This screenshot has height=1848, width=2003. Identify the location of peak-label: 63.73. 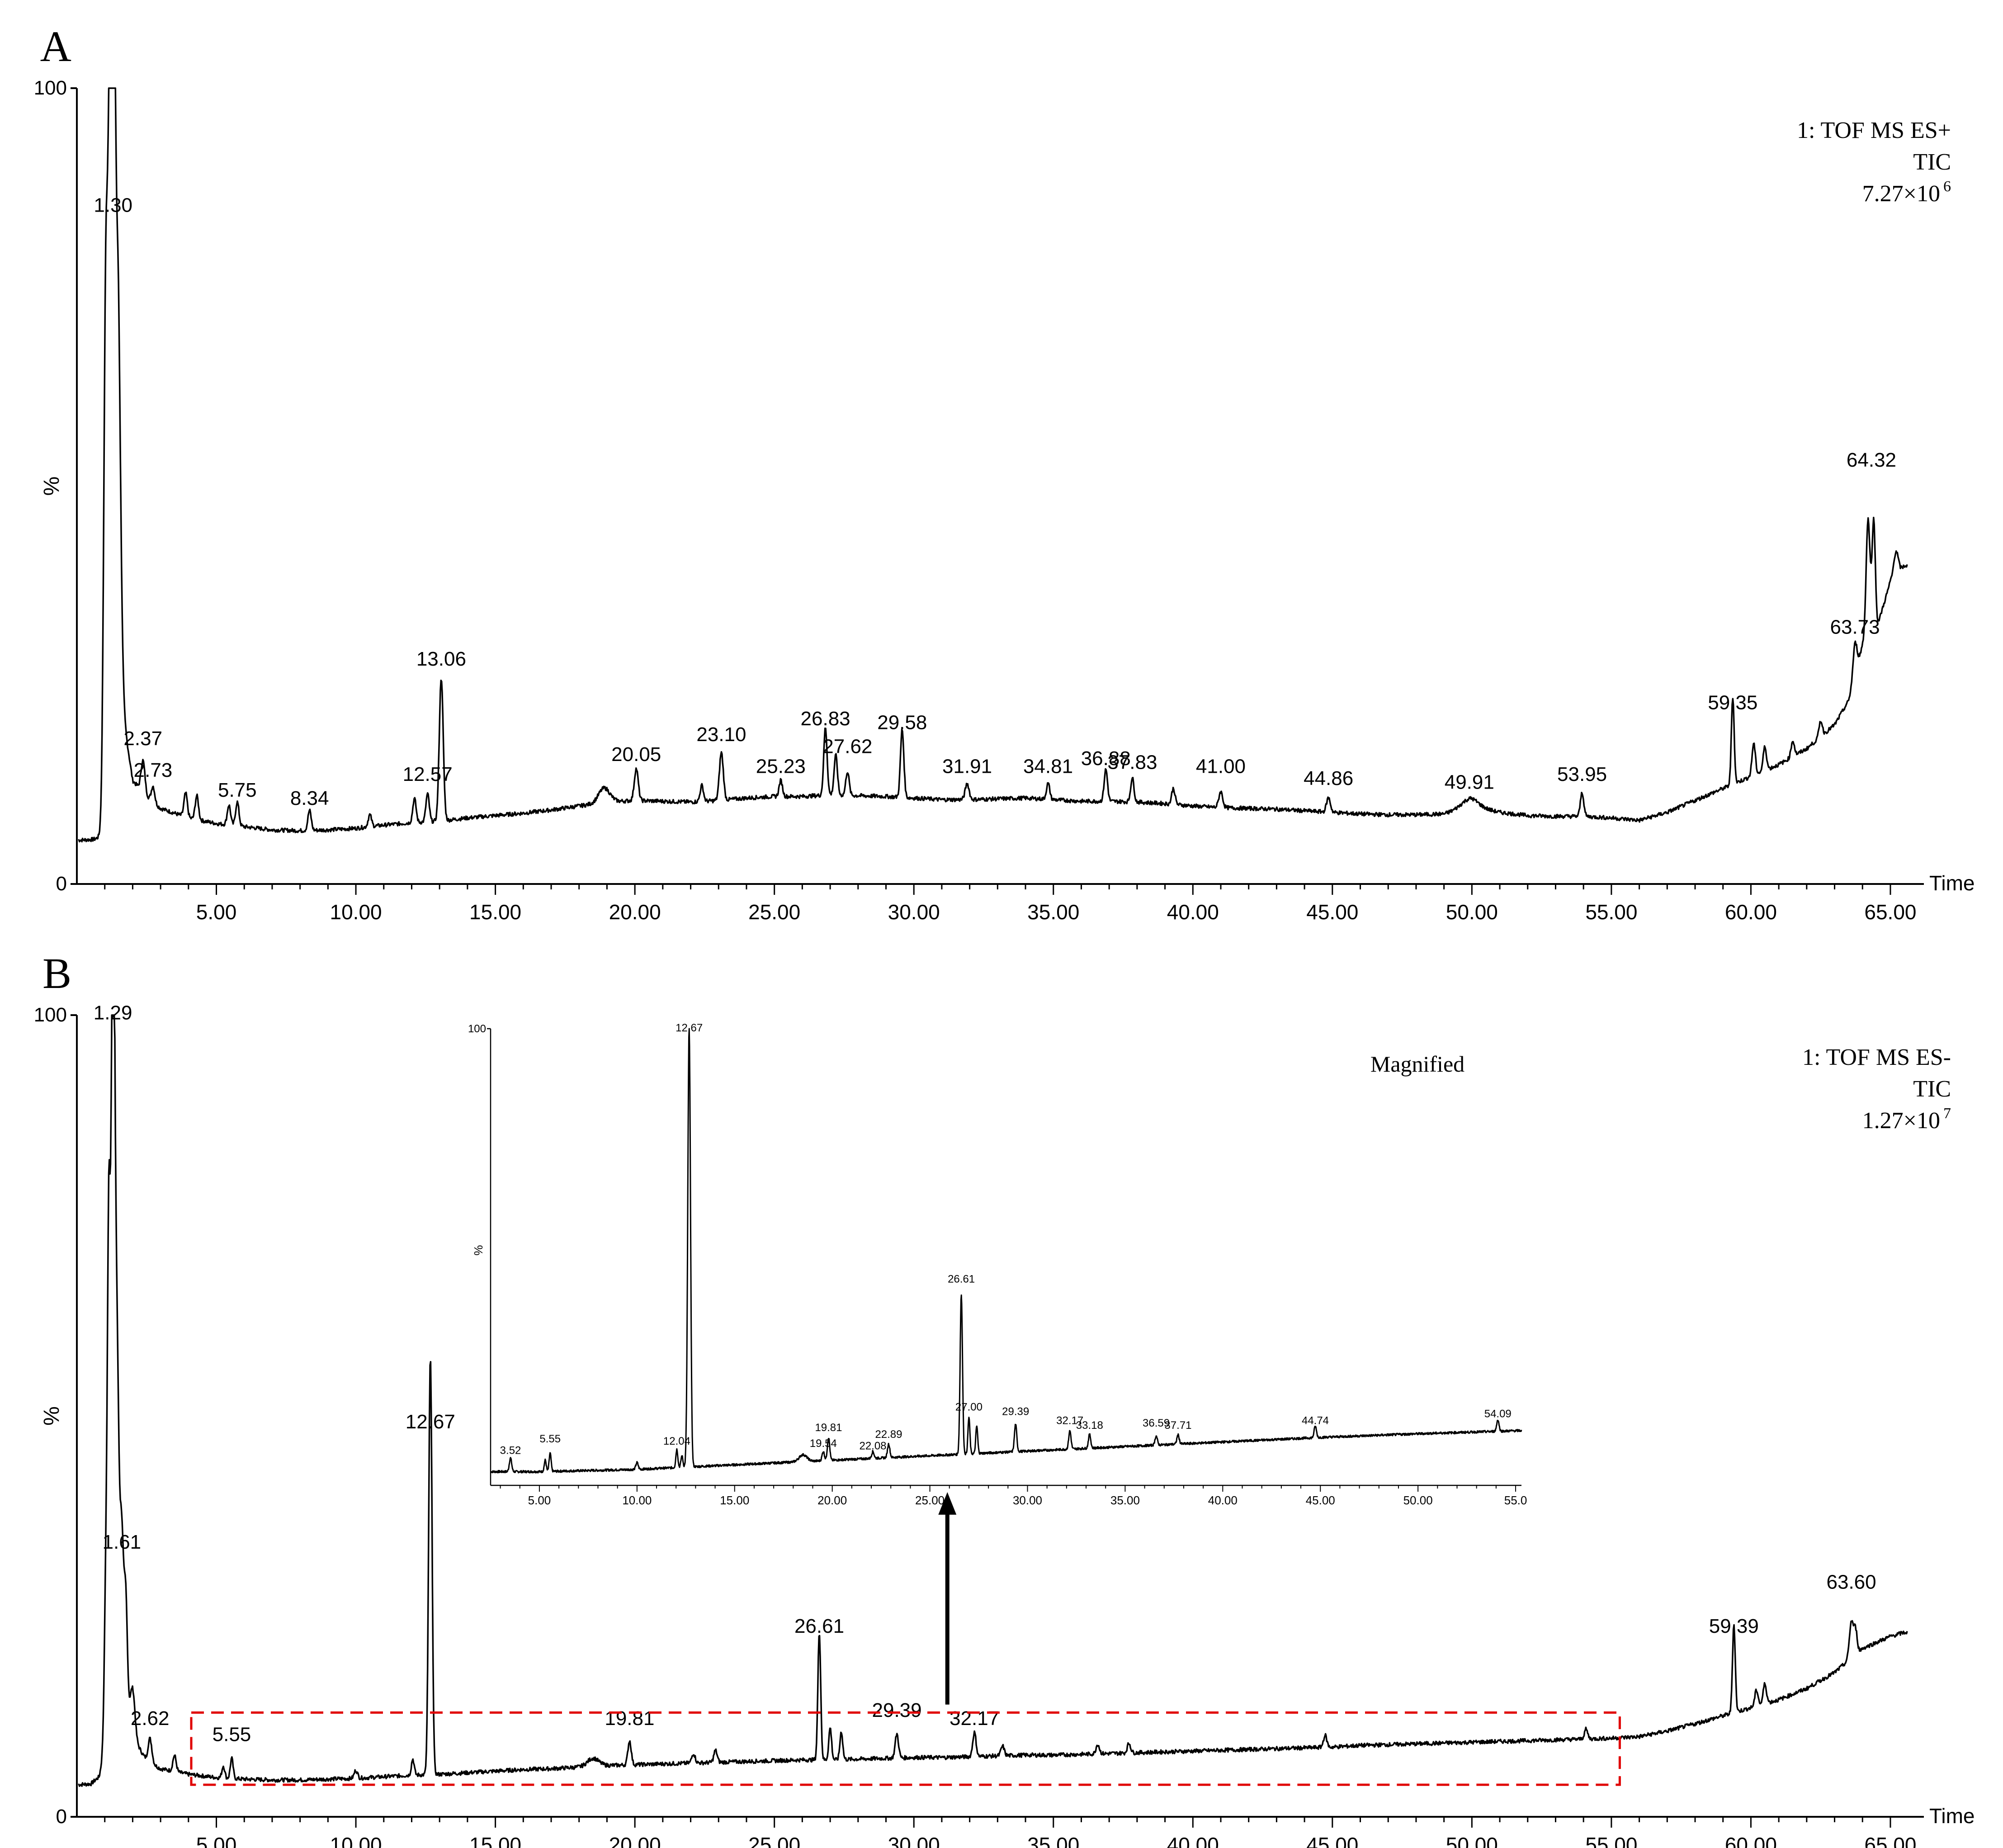
(1855, 627).